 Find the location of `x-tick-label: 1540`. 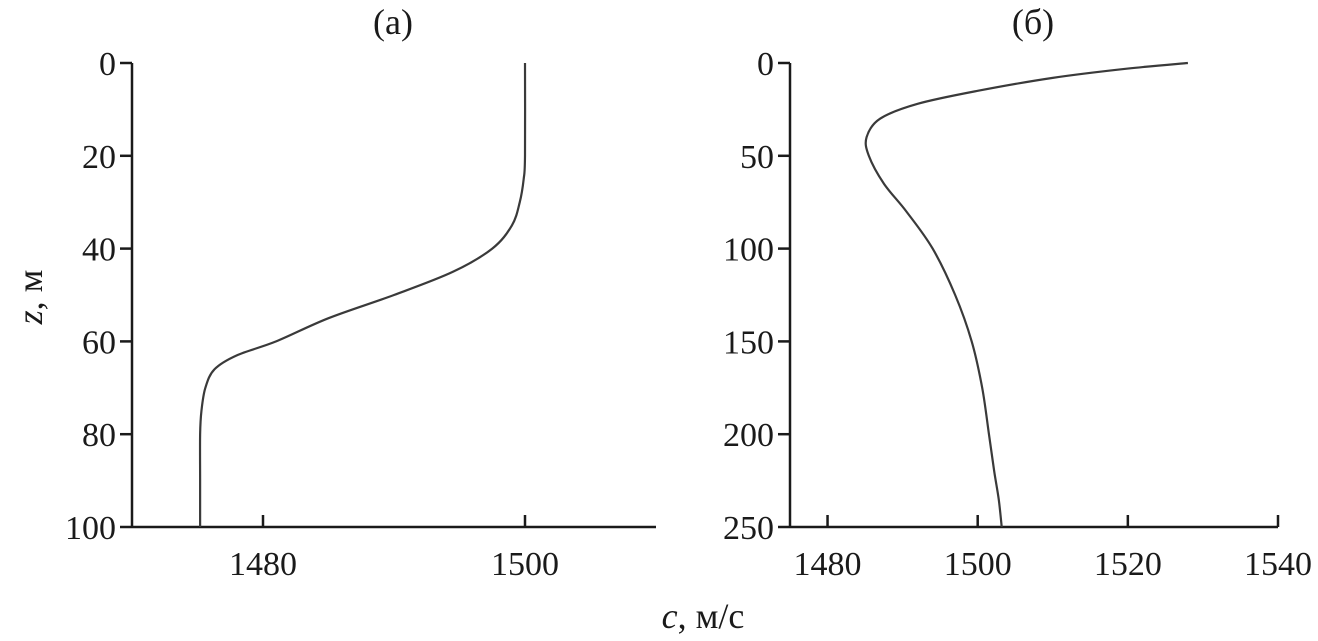

x-tick-label: 1540 is located at coordinates (1278, 564).